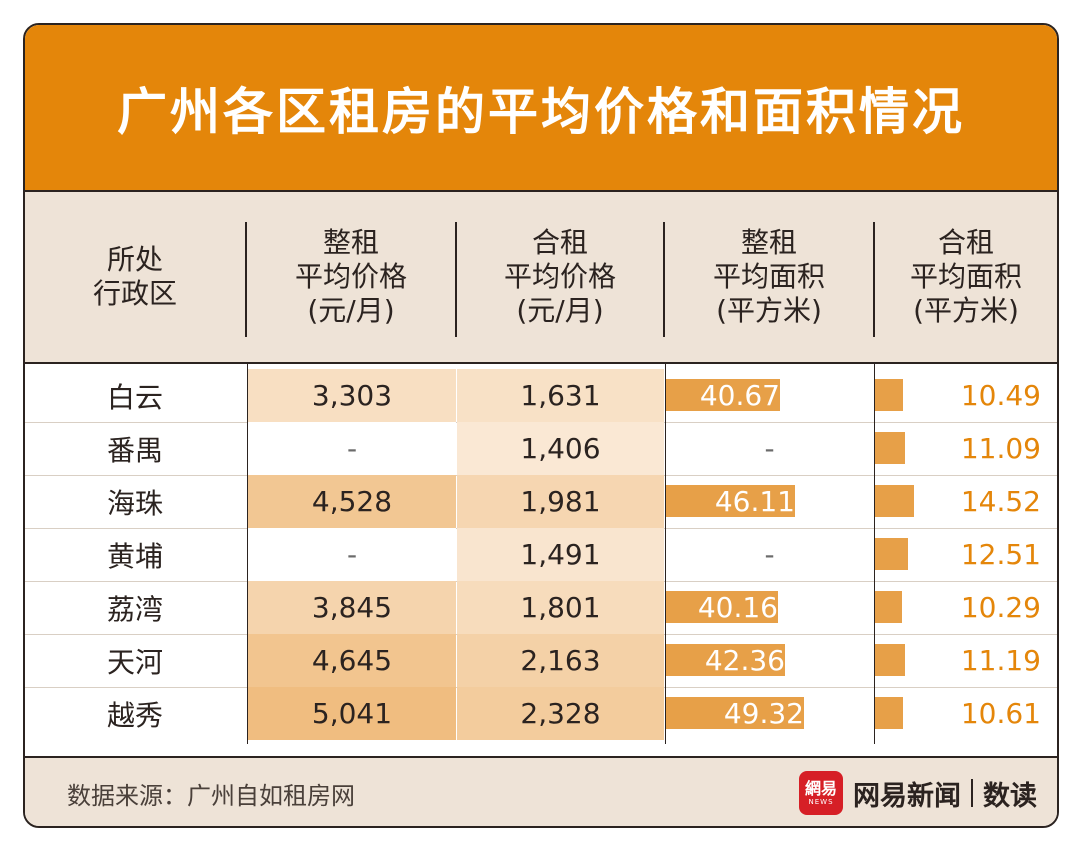 The width and height of the screenshot is (1080, 847). I want to click on cell-shared-price: 2,163, so click(560, 660).